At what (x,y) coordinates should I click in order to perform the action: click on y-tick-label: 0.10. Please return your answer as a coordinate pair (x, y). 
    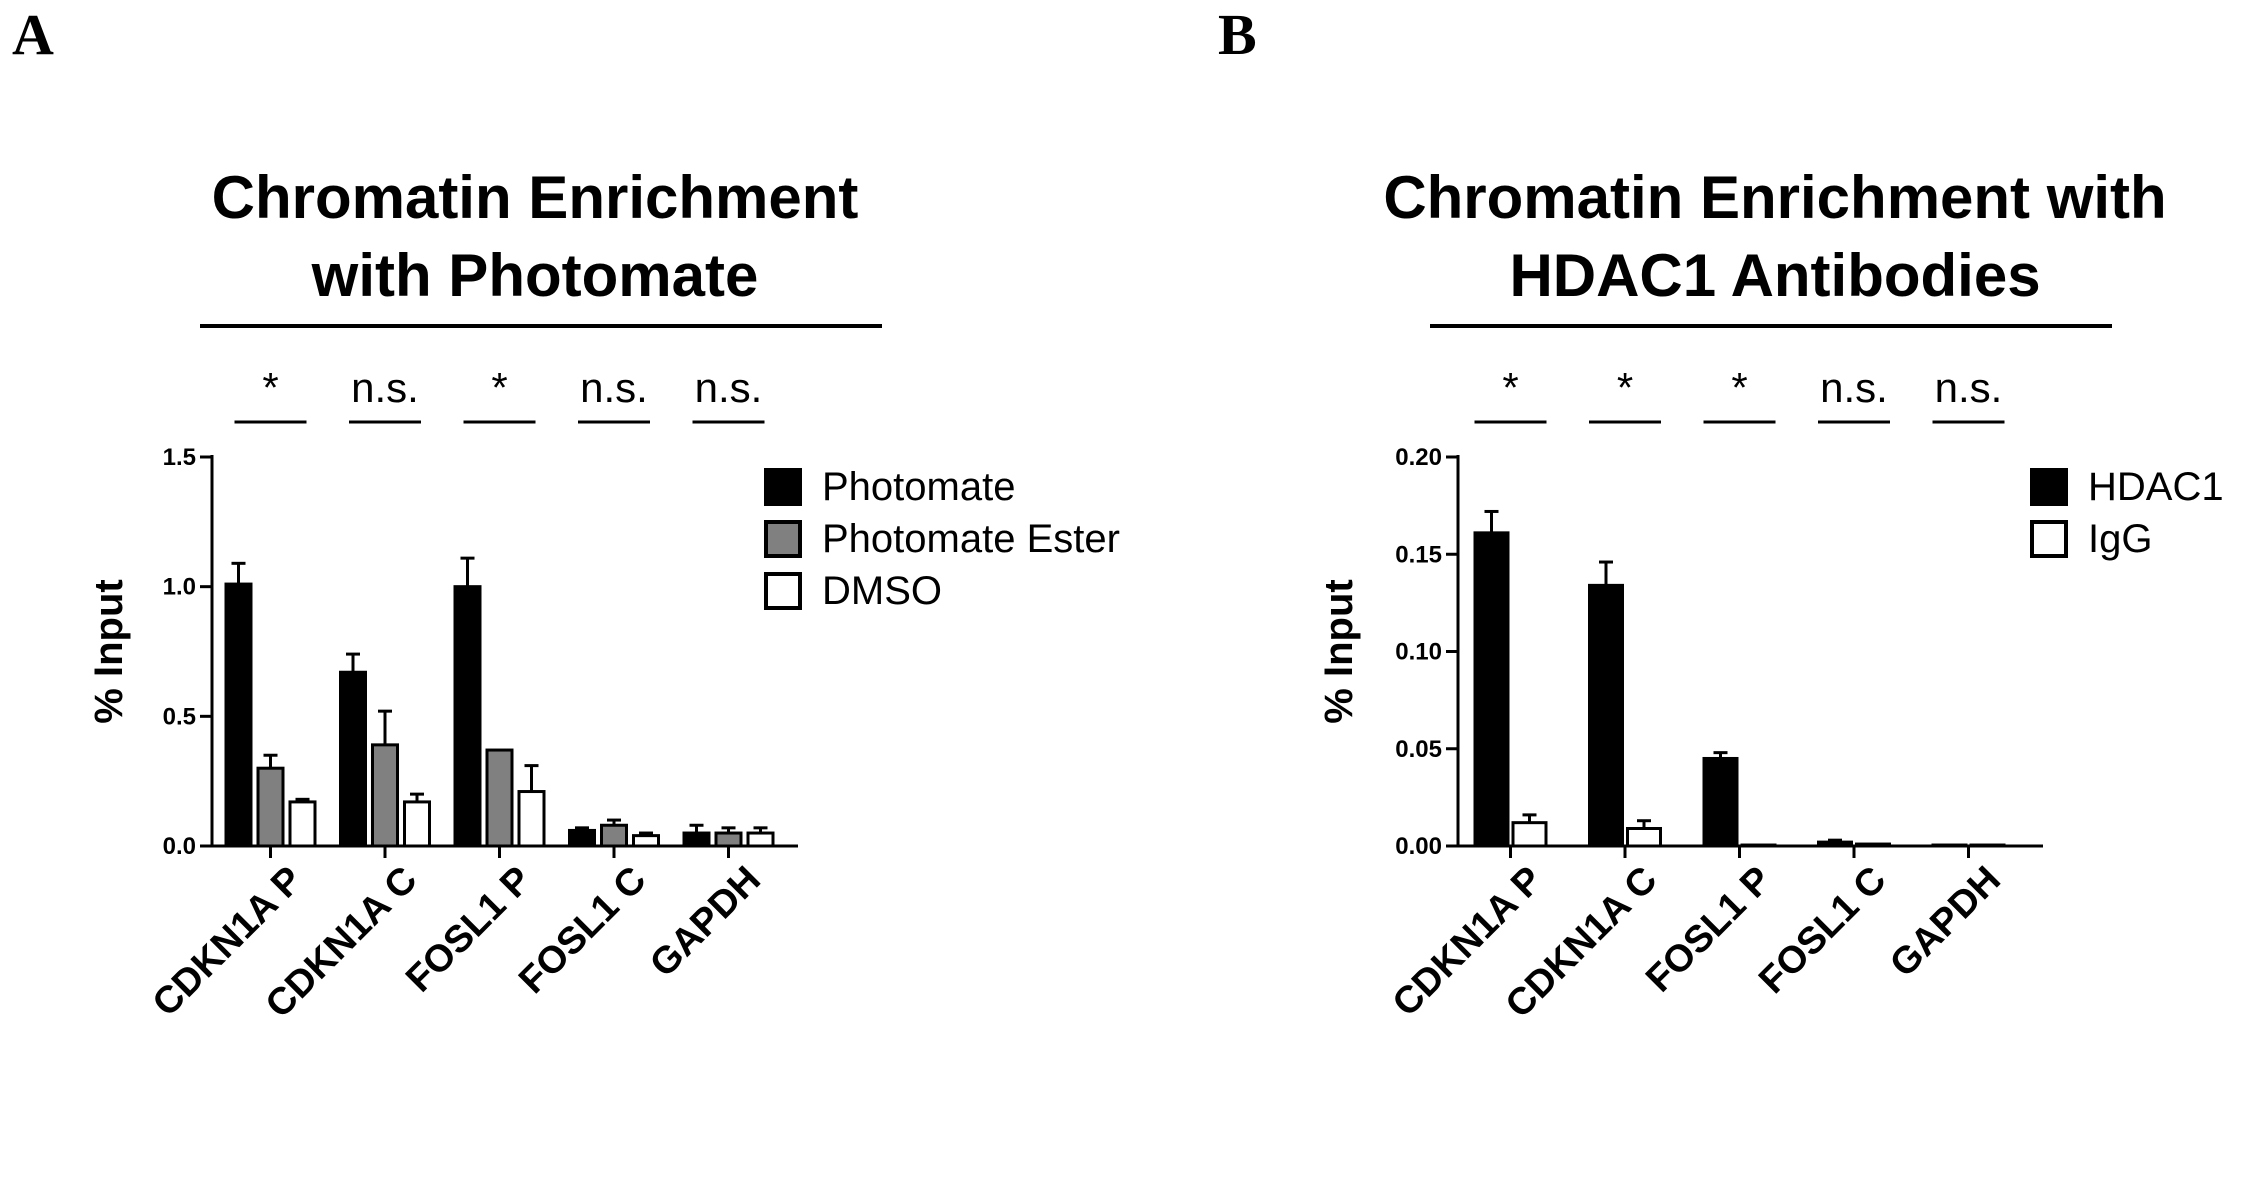
    Looking at the image, I should click on (1418, 652).